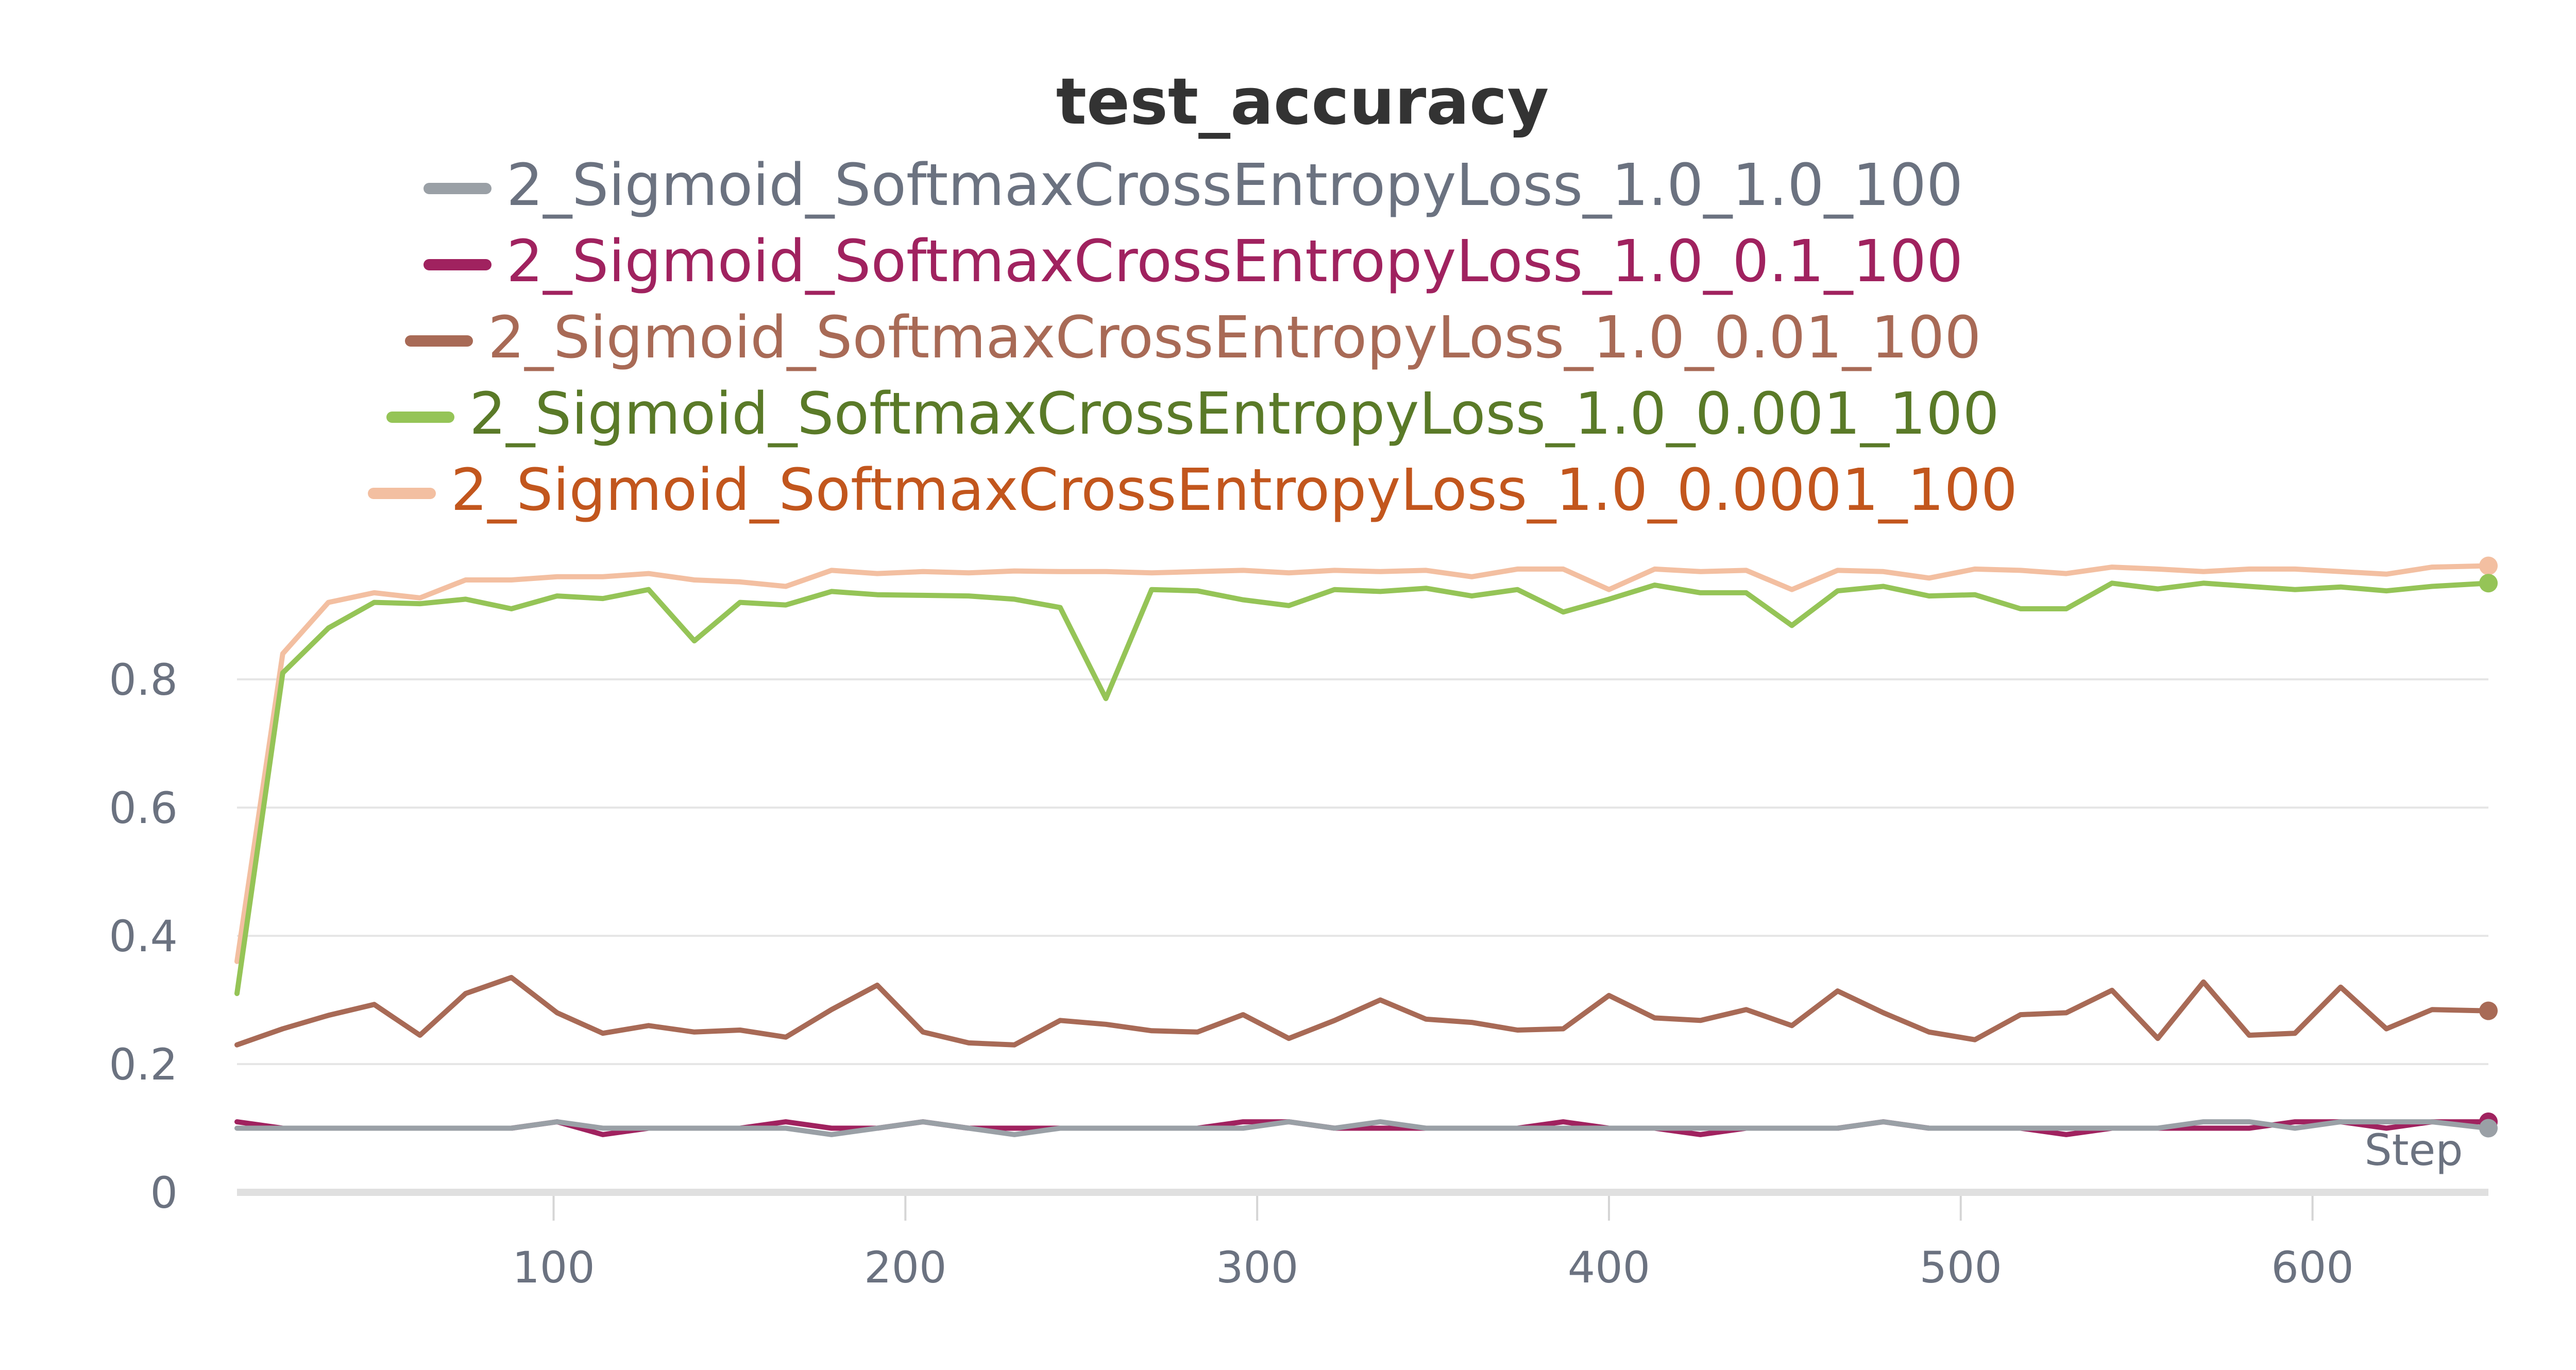 The image size is (2576, 1370). What do you see at coordinates (143, 1064) in the screenshot?
I see `y-tick-label: 0.2` at bounding box center [143, 1064].